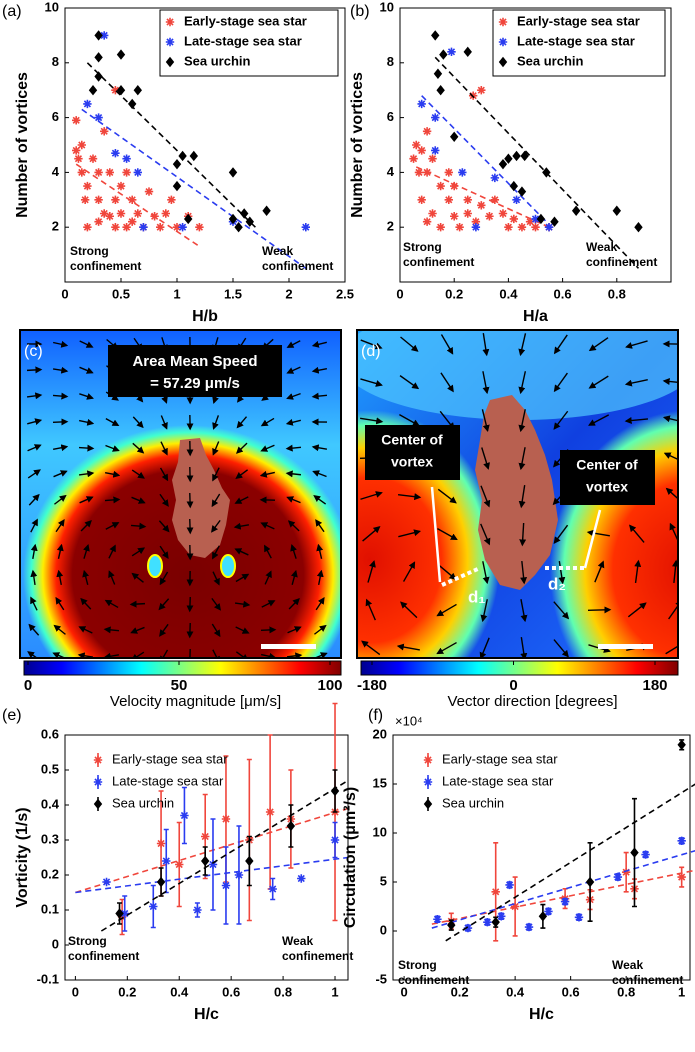 This screenshot has width=695, height=1052. Describe the element at coordinates (180, 494) in the screenshot. I see `flow-field-image` at that location.